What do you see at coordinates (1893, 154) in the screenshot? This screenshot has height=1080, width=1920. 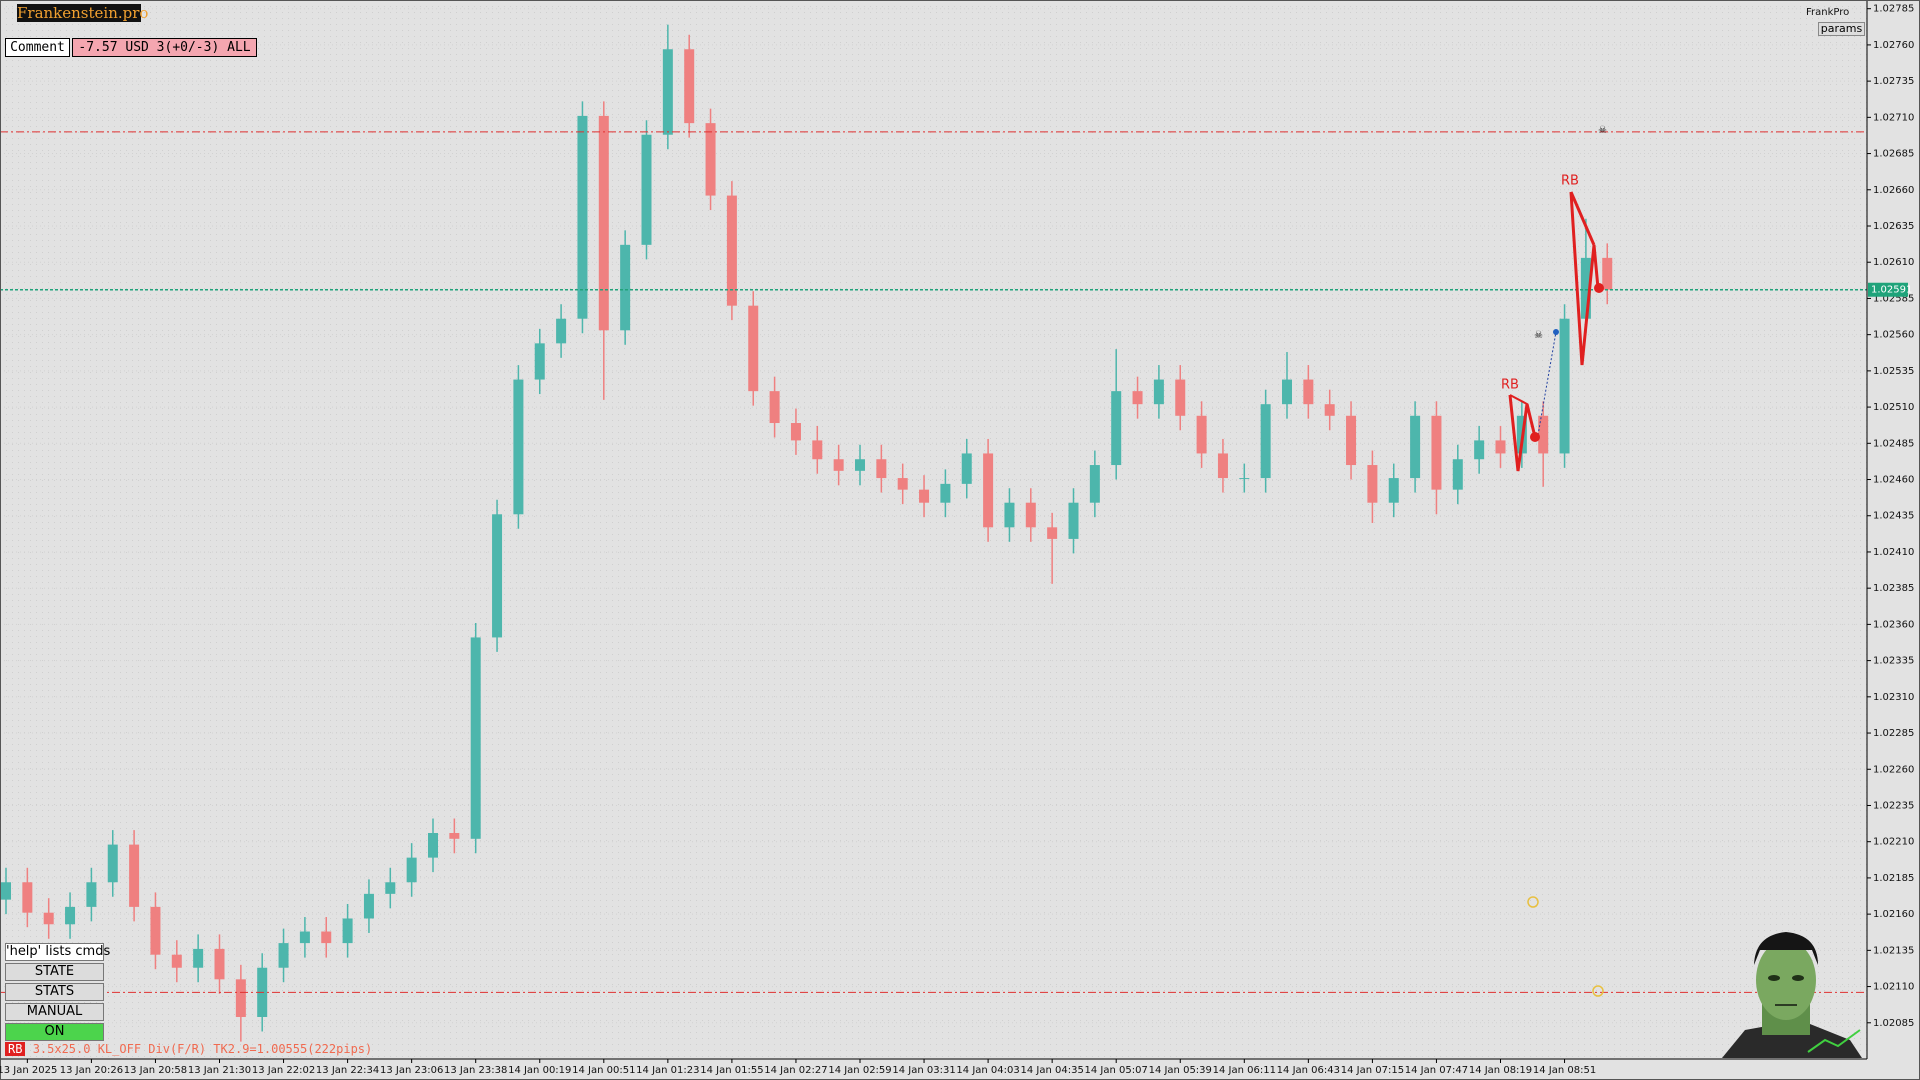 I see `y-tick-label: 1.02685` at bounding box center [1893, 154].